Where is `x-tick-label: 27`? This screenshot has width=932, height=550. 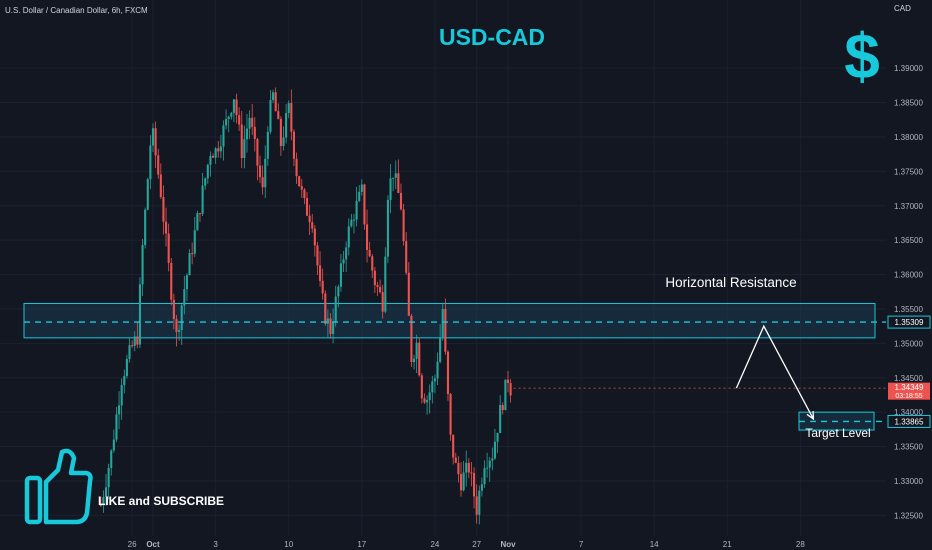
x-tick-label: 27 is located at coordinates (476, 544).